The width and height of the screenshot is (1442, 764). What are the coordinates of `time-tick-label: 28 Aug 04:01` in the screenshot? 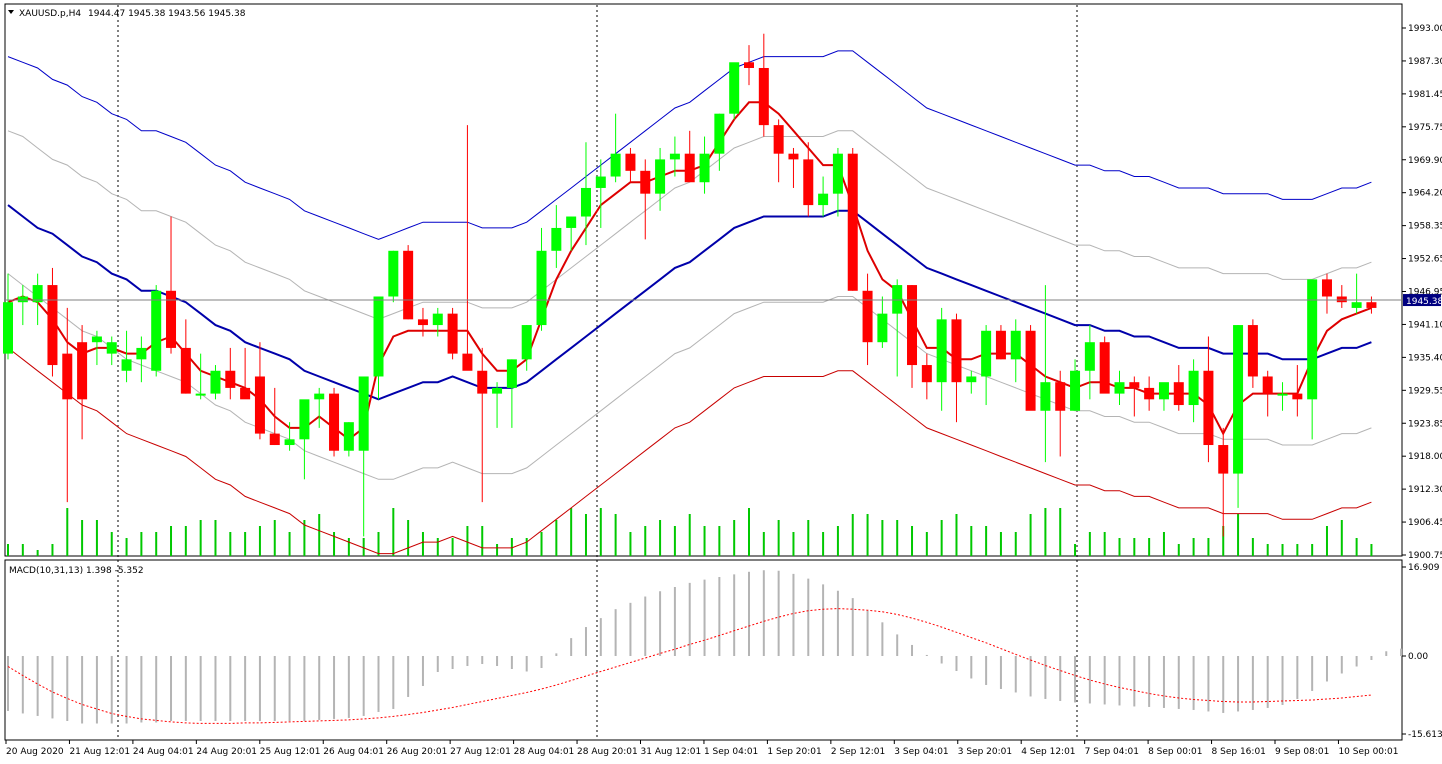 It's located at (544, 752).